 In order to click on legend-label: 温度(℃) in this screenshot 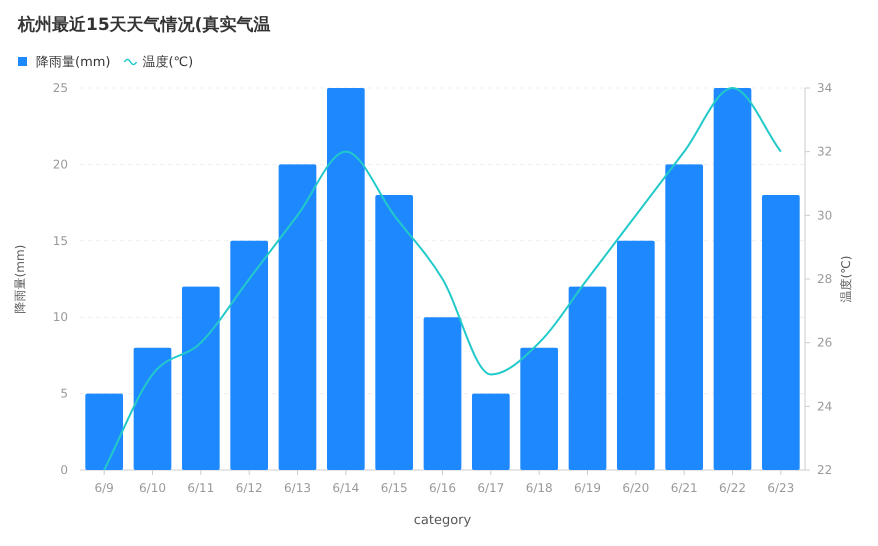, I will do `click(168, 62)`.